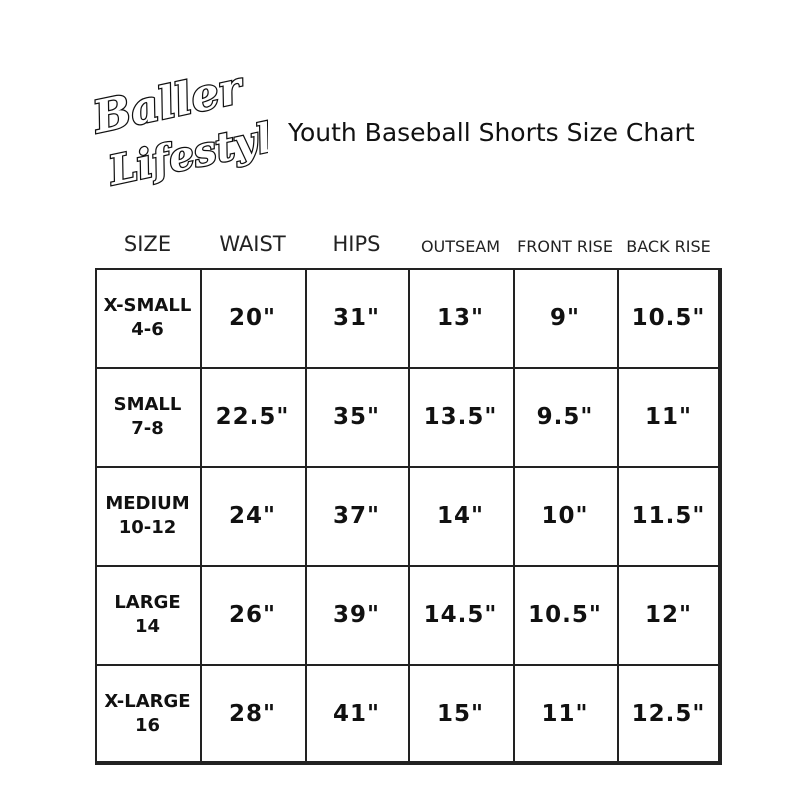 This screenshot has height=800, width=800. What do you see at coordinates (147, 404) in the screenshot?
I see `size-name: SMALL` at bounding box center [147, 404].